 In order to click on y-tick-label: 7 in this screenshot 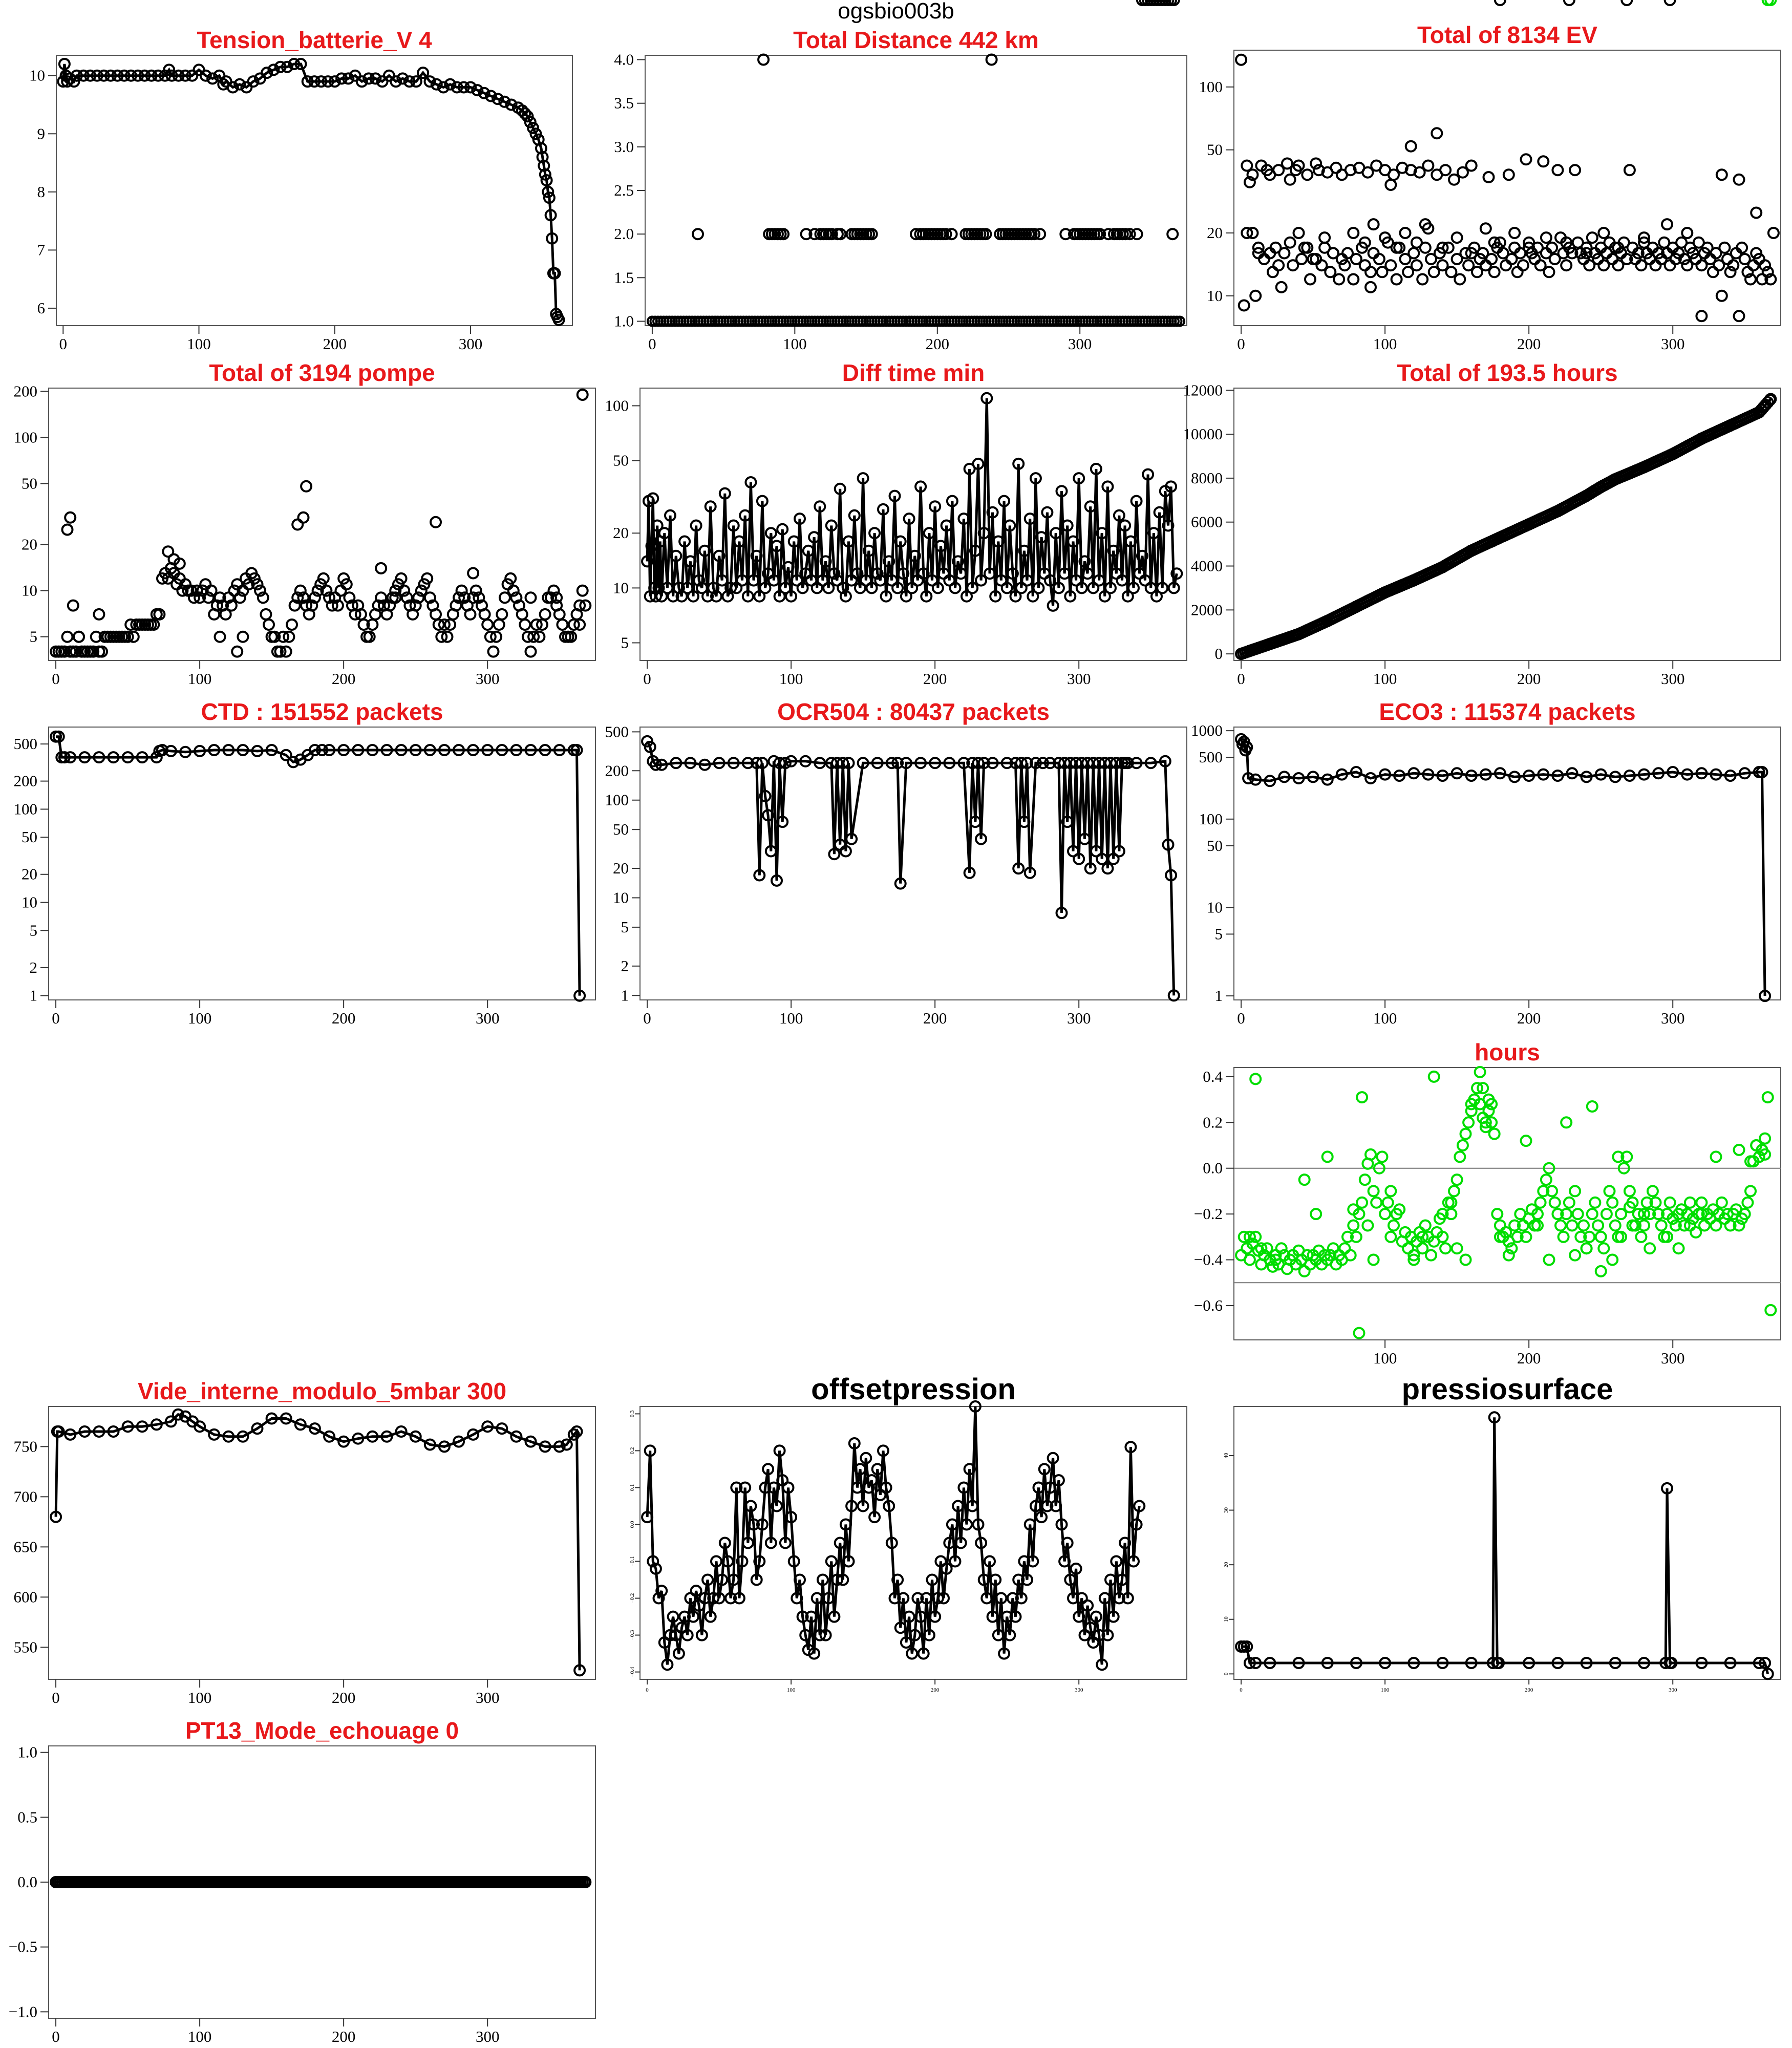, I will do `click(41, 250)`.